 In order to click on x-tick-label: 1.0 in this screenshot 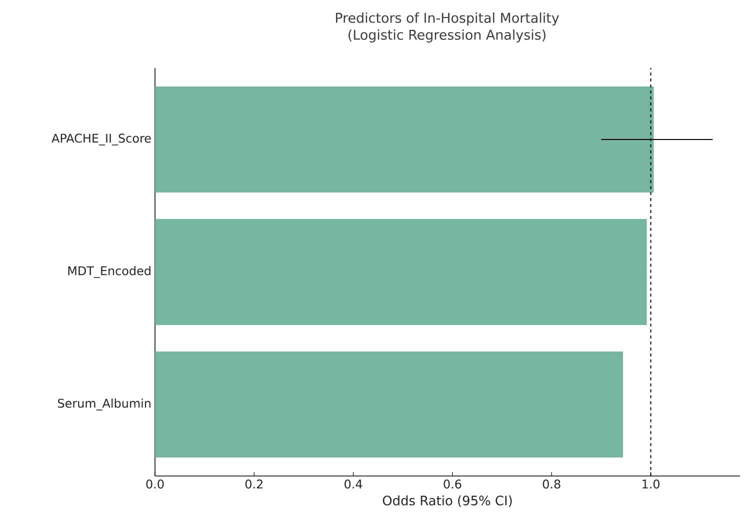, I will do `click(651, 484)`.